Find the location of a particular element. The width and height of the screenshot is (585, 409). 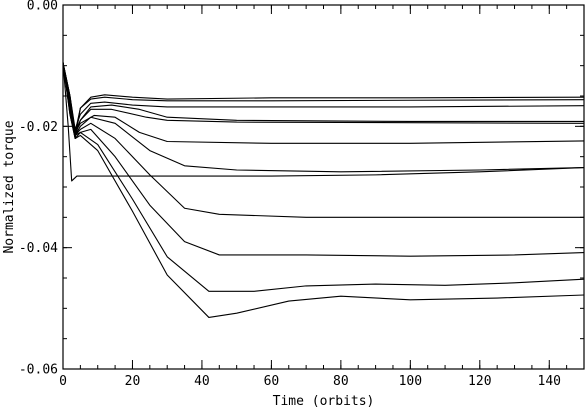

x-tick-label: 60 is located at coordinates (272, 381).